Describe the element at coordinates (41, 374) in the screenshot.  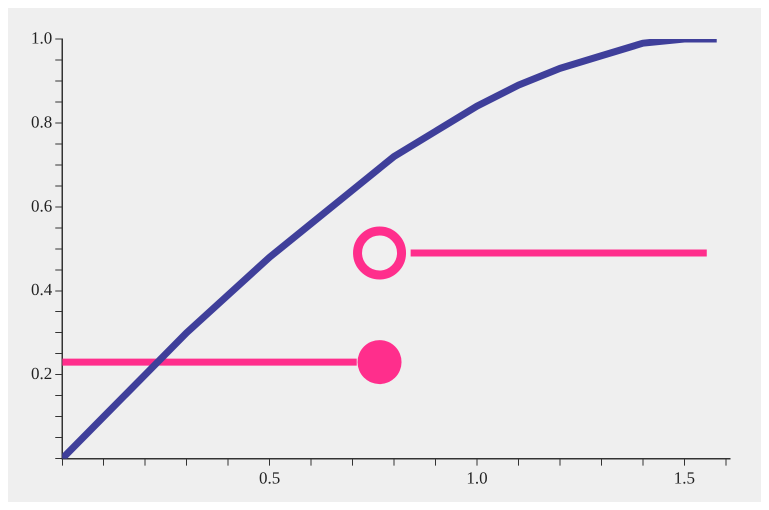
I see `y-tick-label: 0.2` at that location.